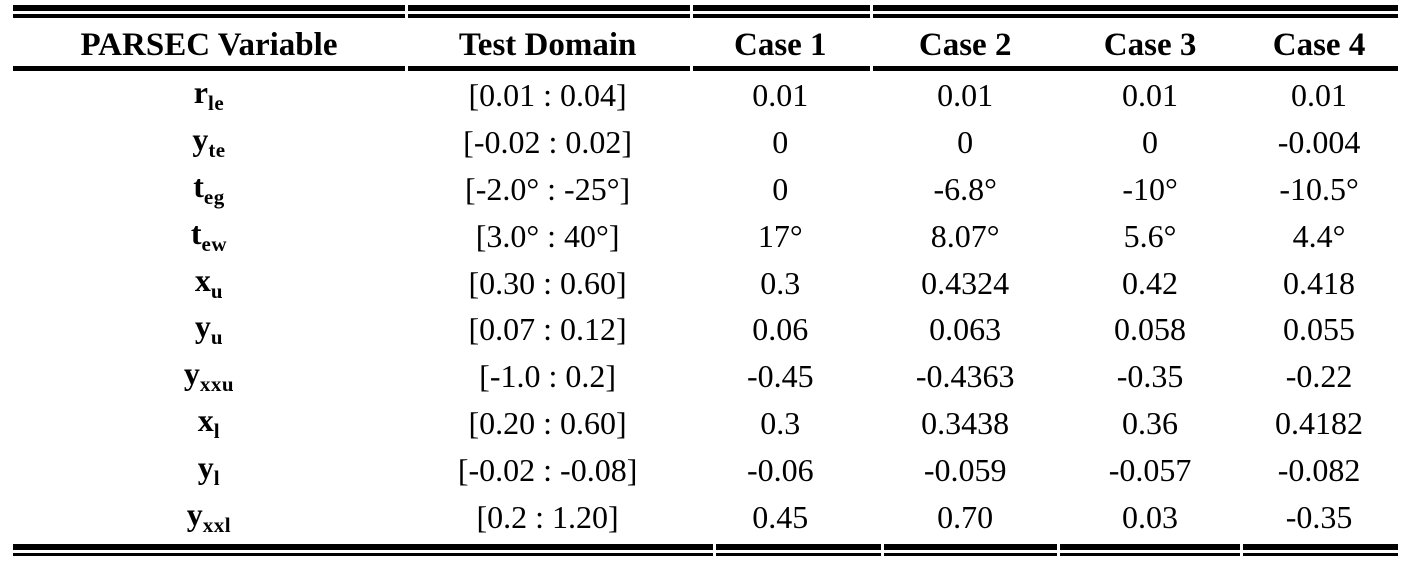  Describe the element at coordinates (705, 423) in the screenshot. I see `table-row: xl [0.20 : 0.60] 0.3 0.3438 0.36 0.4182` at that location.